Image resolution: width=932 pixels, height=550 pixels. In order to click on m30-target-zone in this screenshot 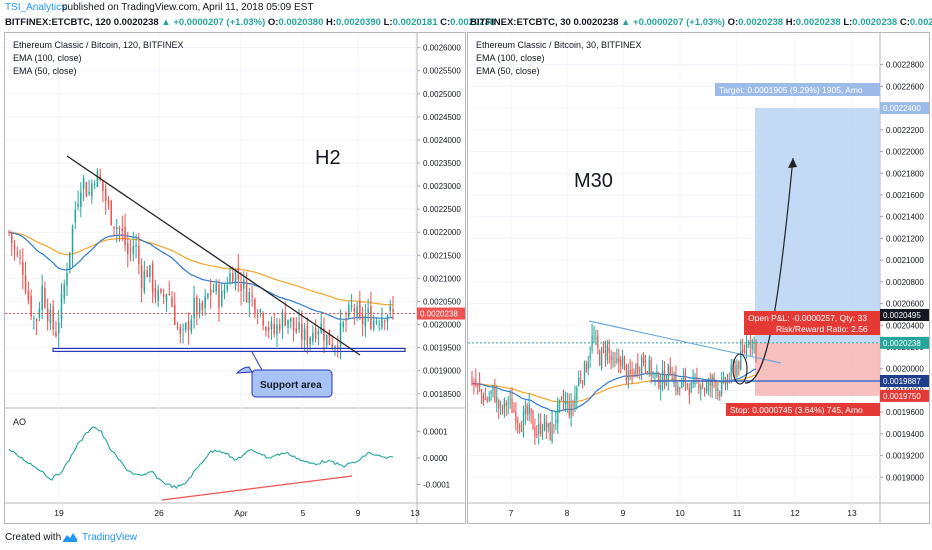, I will do `click(817, 225)`.